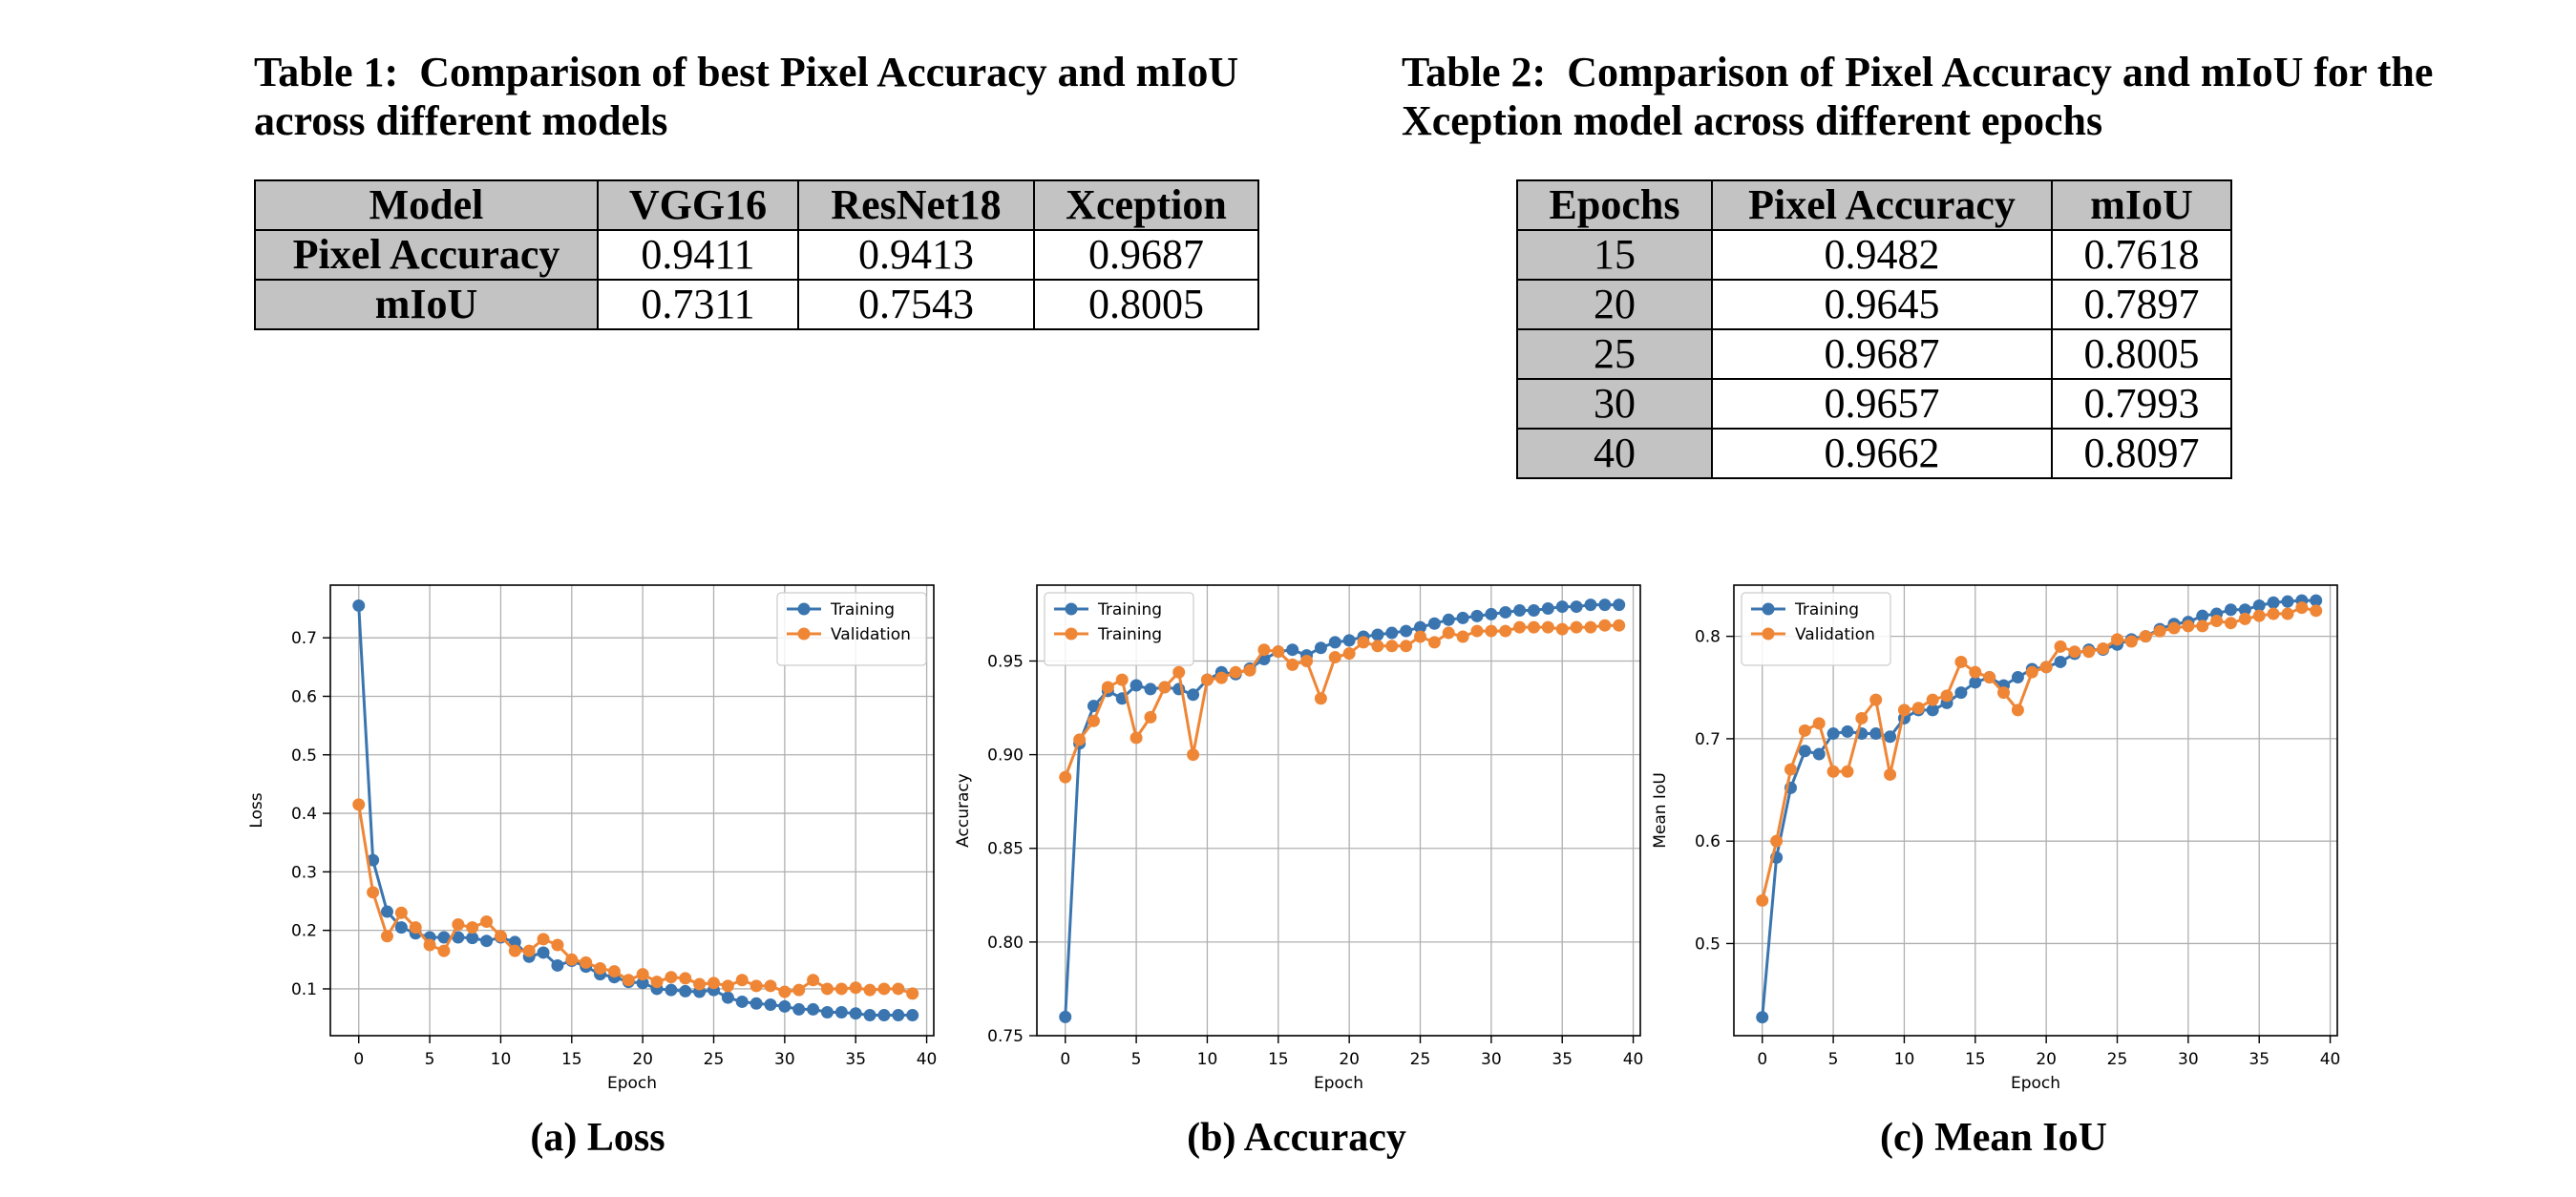 Image resolution: width=2576 pixels, height=1197 pixels. What do you see at coordinates (1874, 354) in the screenshot?
I see `table2-row: 25 0.9687 0.8005` at bounding box center [1874, 354].